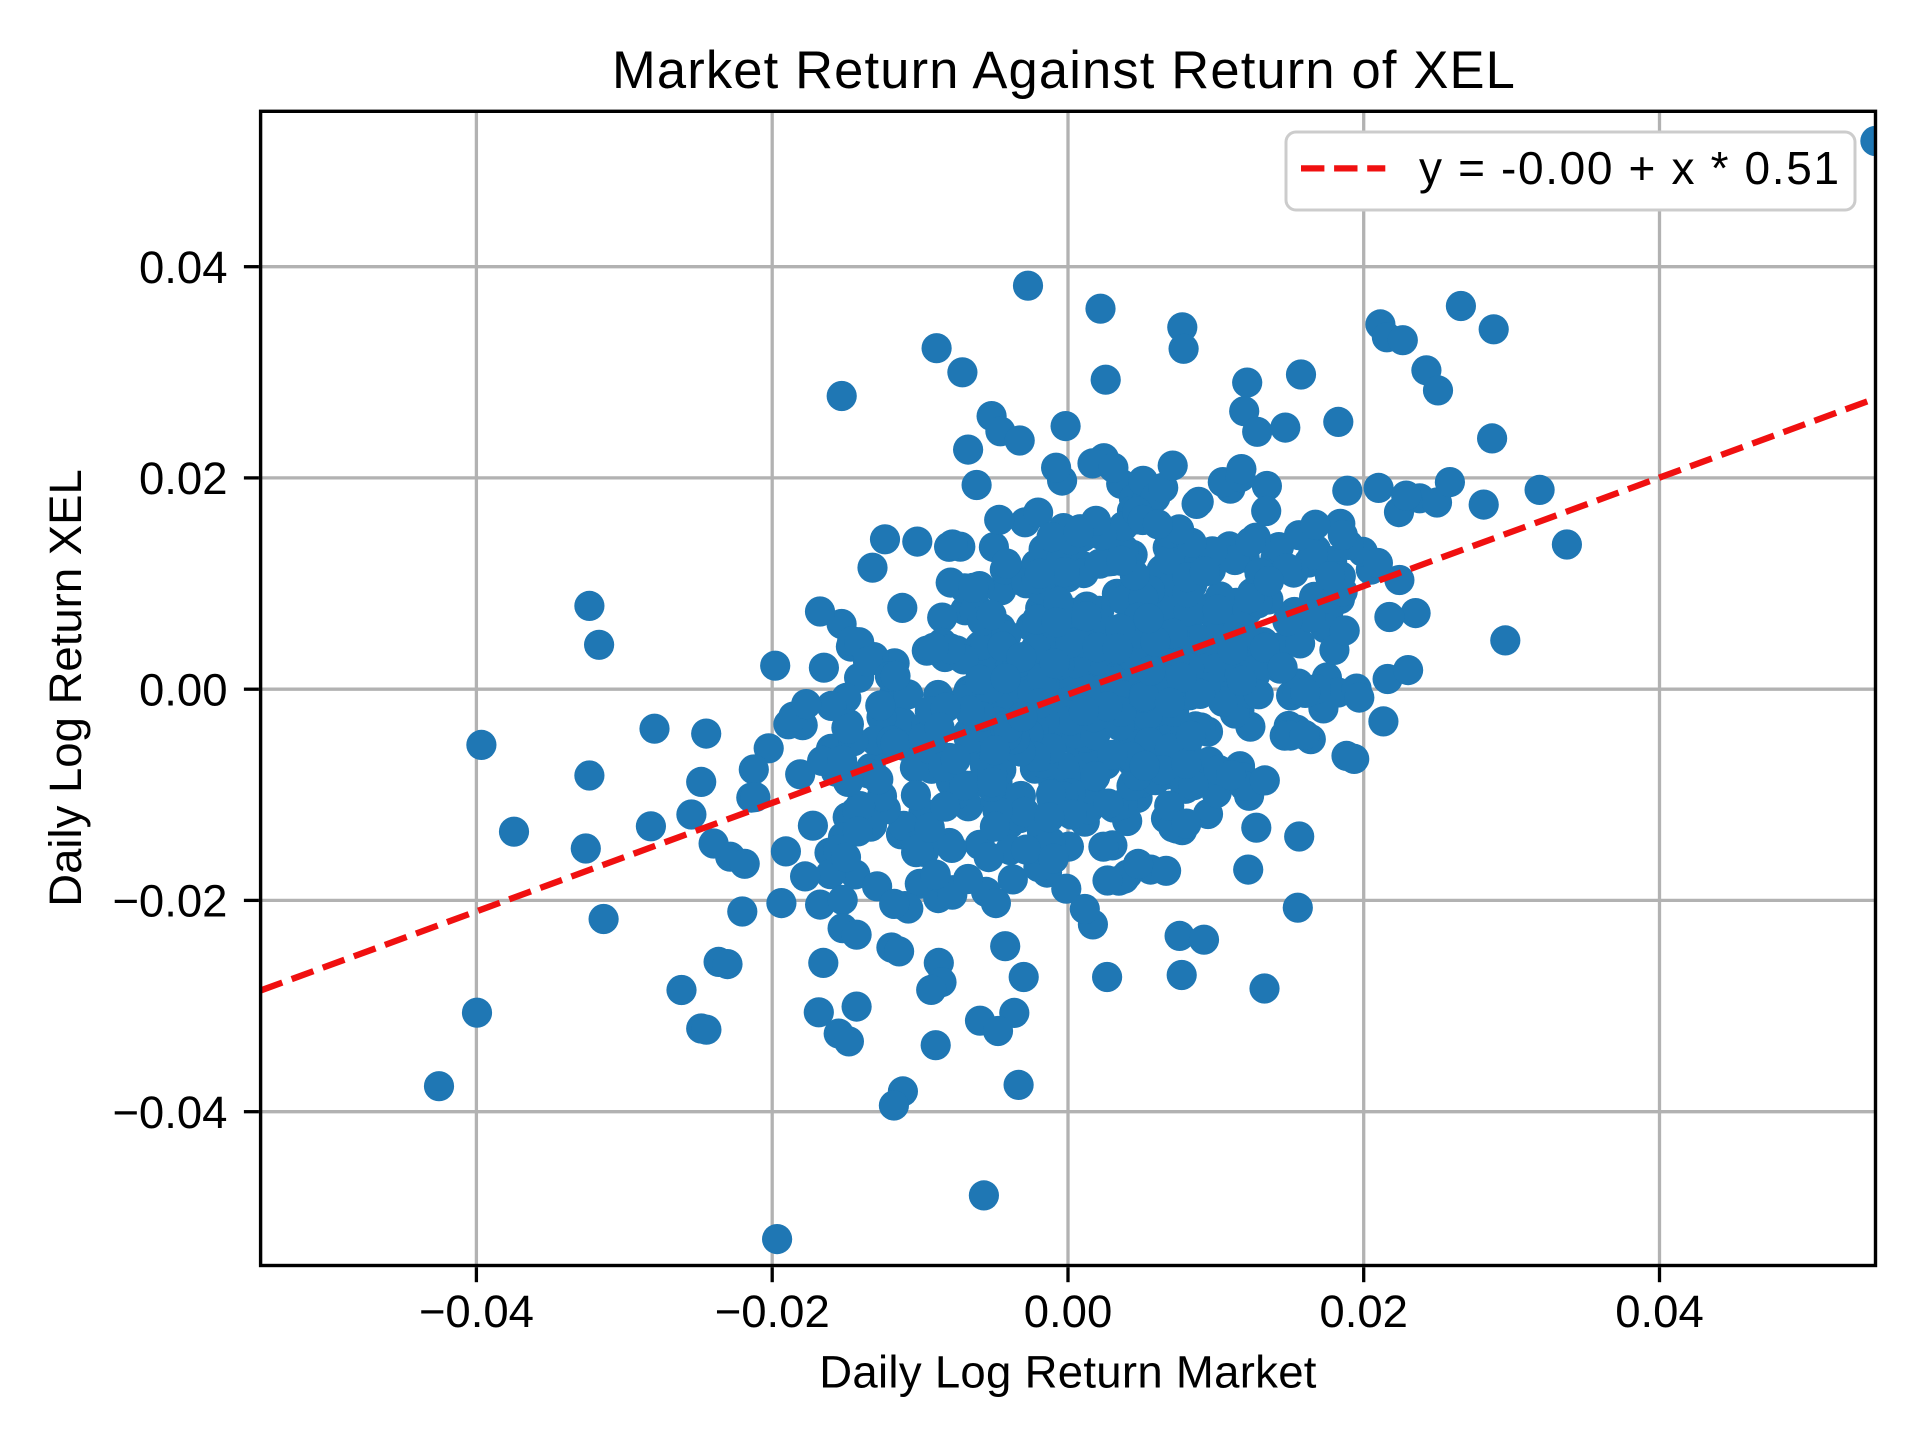  Describe the element at coordinates (65, 688) in the screenshot. I see `svg-text: Daily Log Return XEL` at that location.